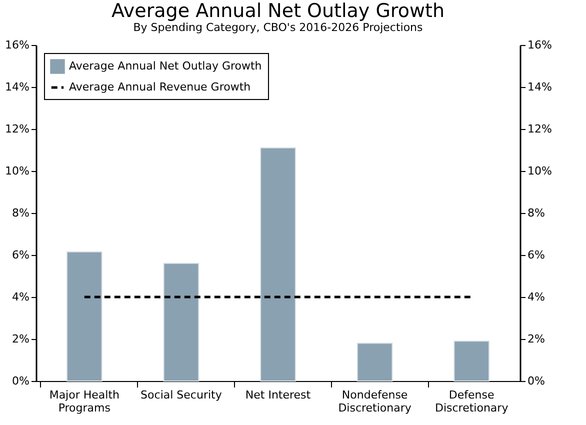  What do you see at coordinates (21, 297) in the screenshot?
I see `y-tick-label: 4%` at bounding box center [21, 297].